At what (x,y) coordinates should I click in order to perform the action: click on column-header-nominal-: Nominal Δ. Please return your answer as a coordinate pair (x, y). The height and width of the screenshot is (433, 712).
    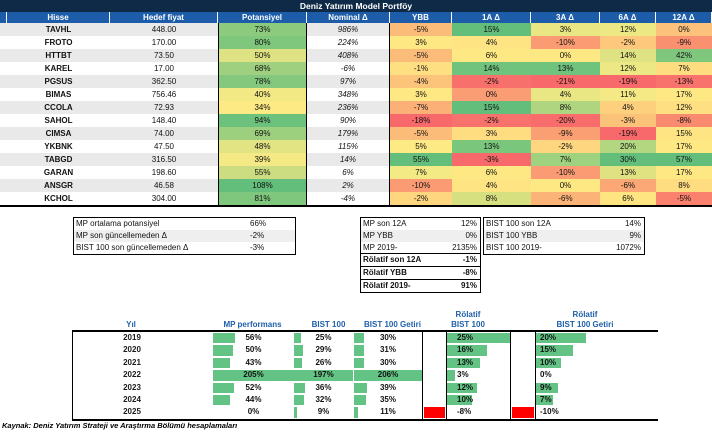
    Looking at the image, I should click on (348, 17).